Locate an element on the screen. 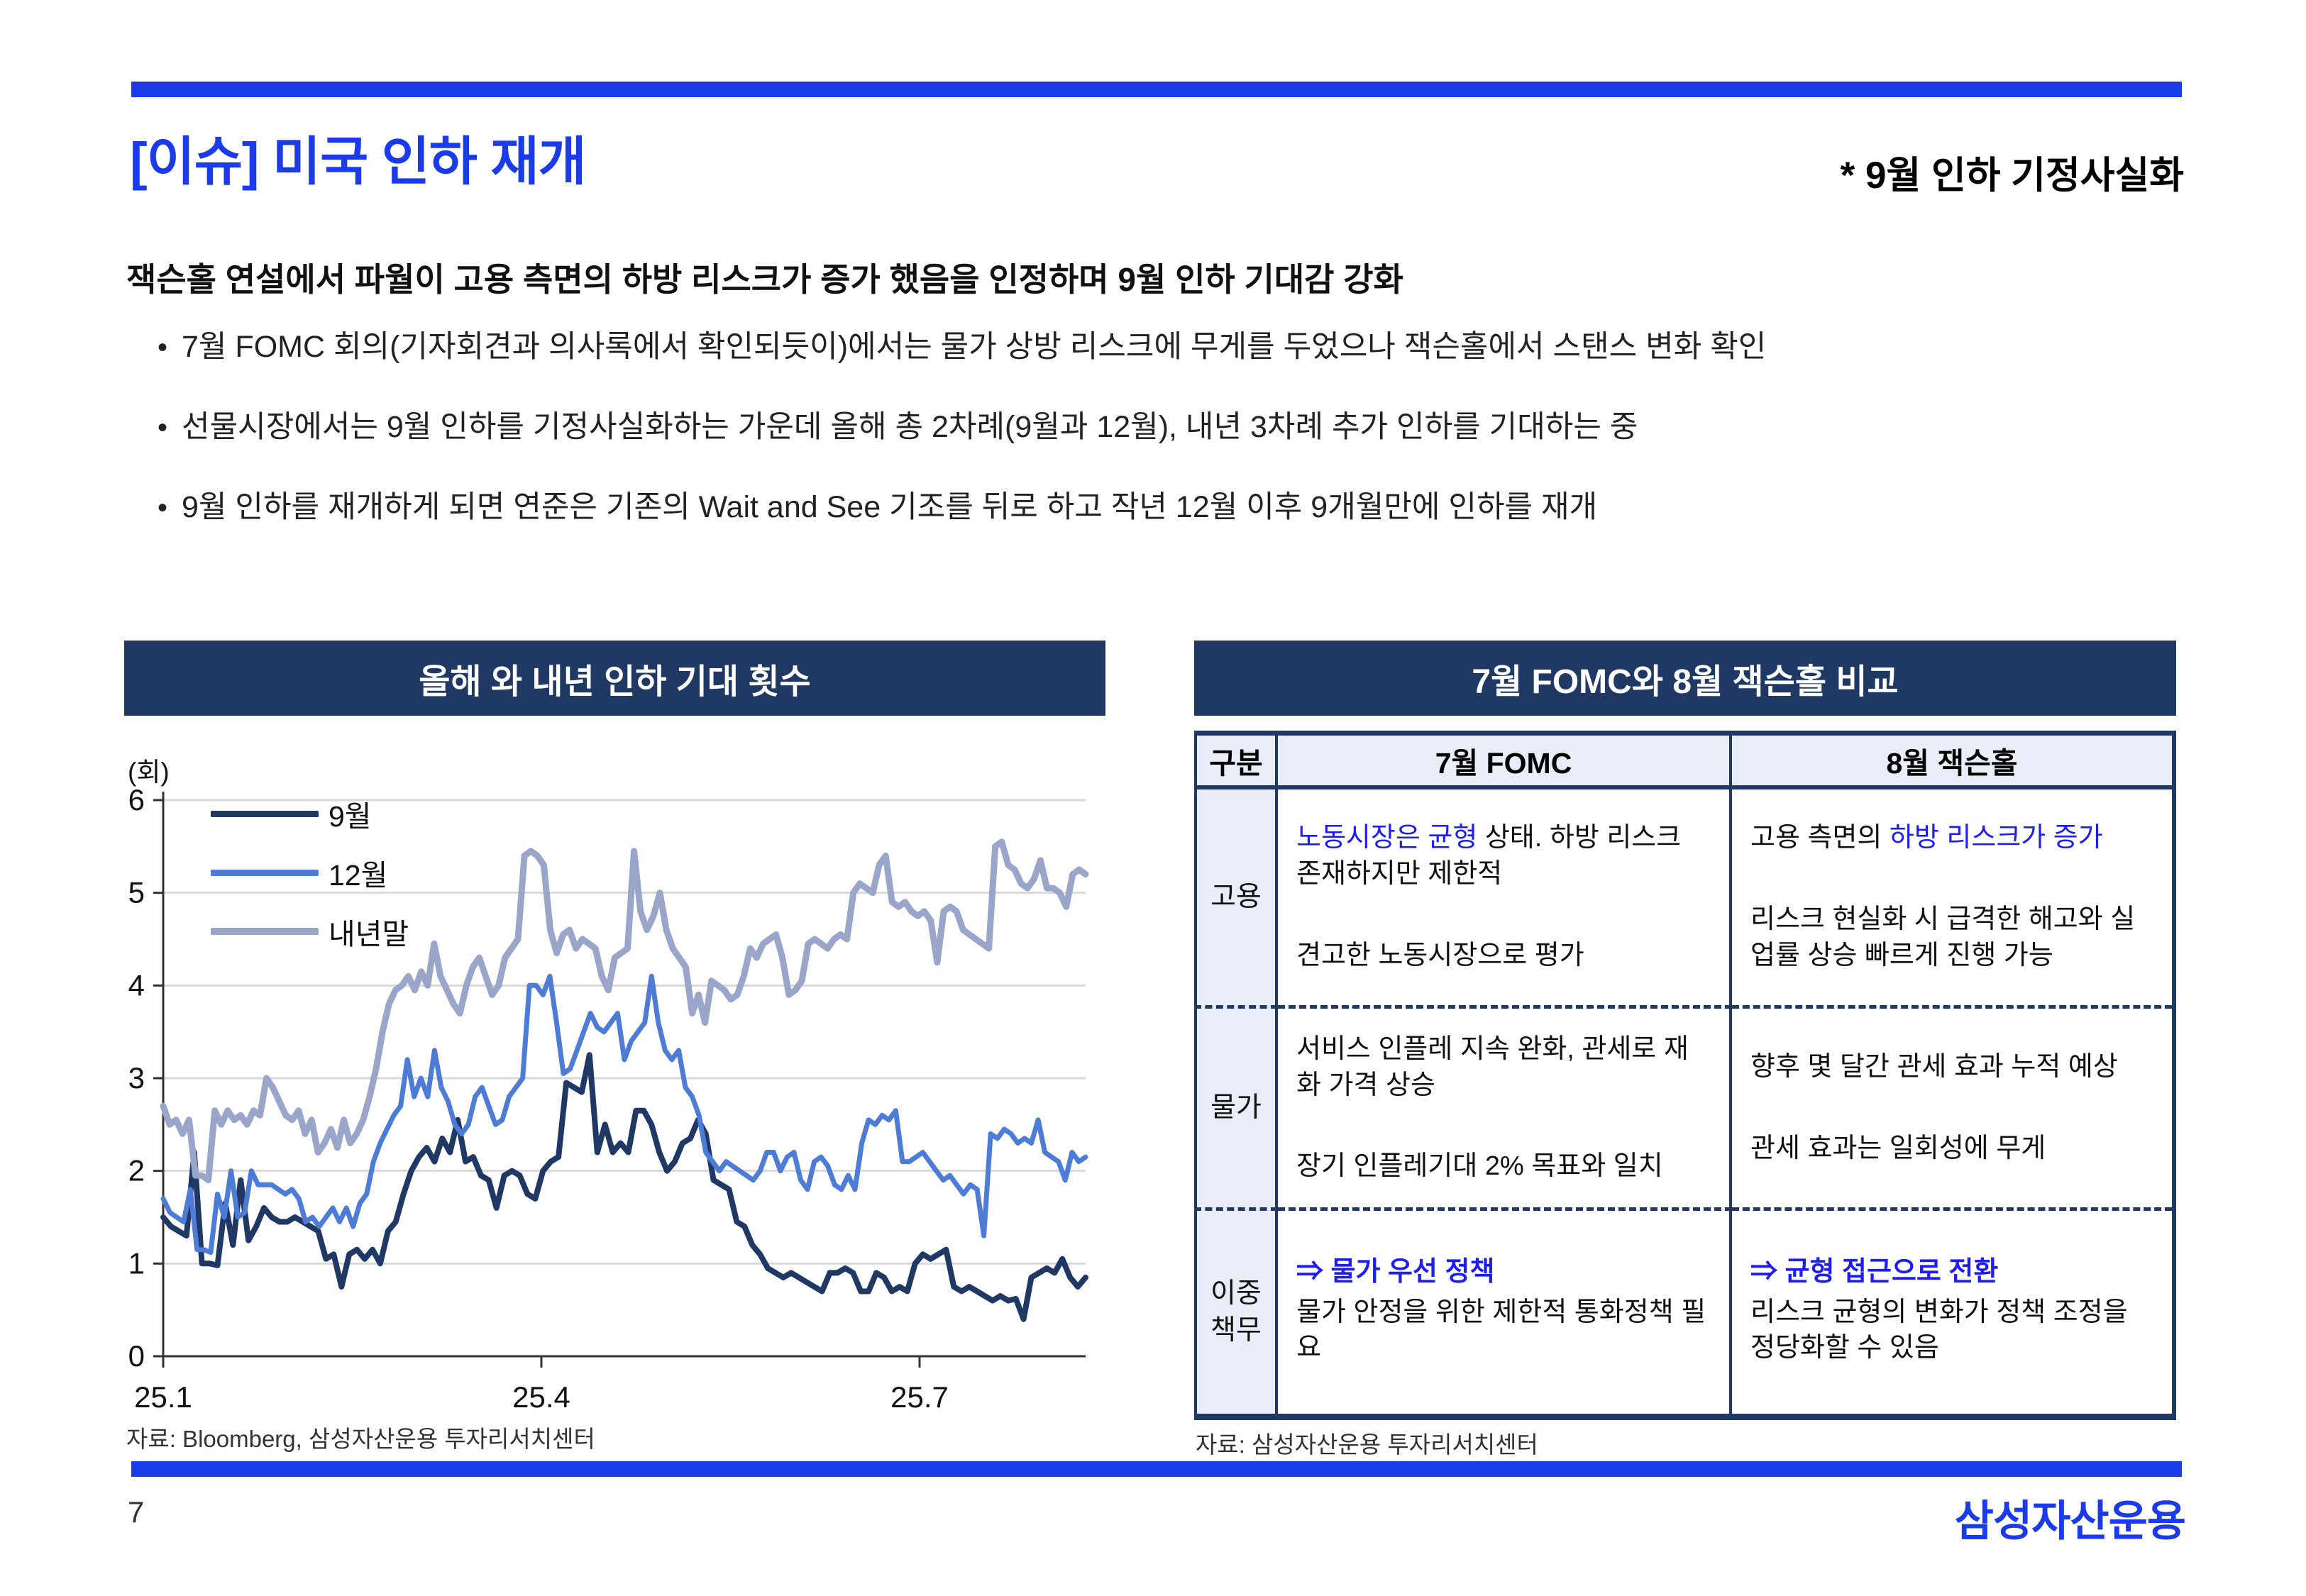 This screenshot has width=2306, height=1596. table-text-run: 물가 안정을 위한 제한적 통화정책 필요 is located at coordinates (1501, 1330).